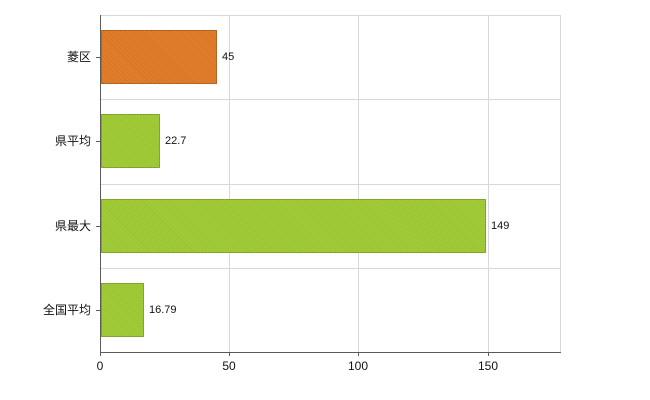 Image resolution: width=650 pixels, height=400 pixels. I want to click on bar-value-label: 45, so click(228, 57).